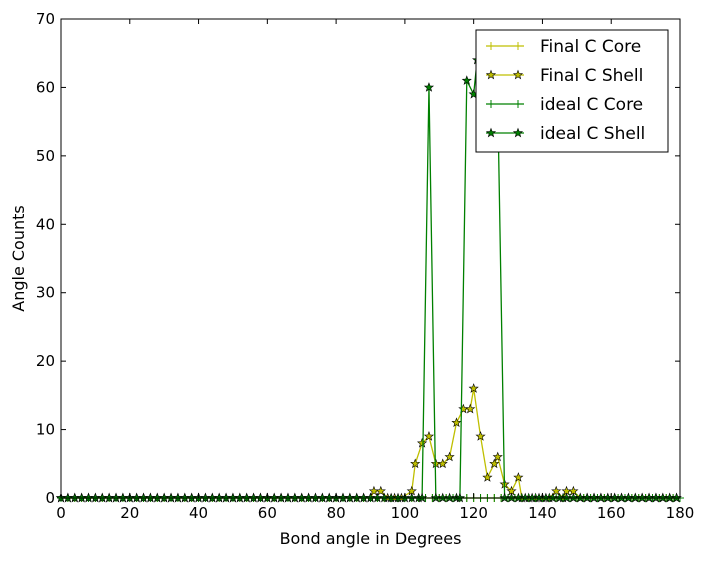 The image size is (704, 562). I want to click on y-tick-label: 10, so click(45, 430).